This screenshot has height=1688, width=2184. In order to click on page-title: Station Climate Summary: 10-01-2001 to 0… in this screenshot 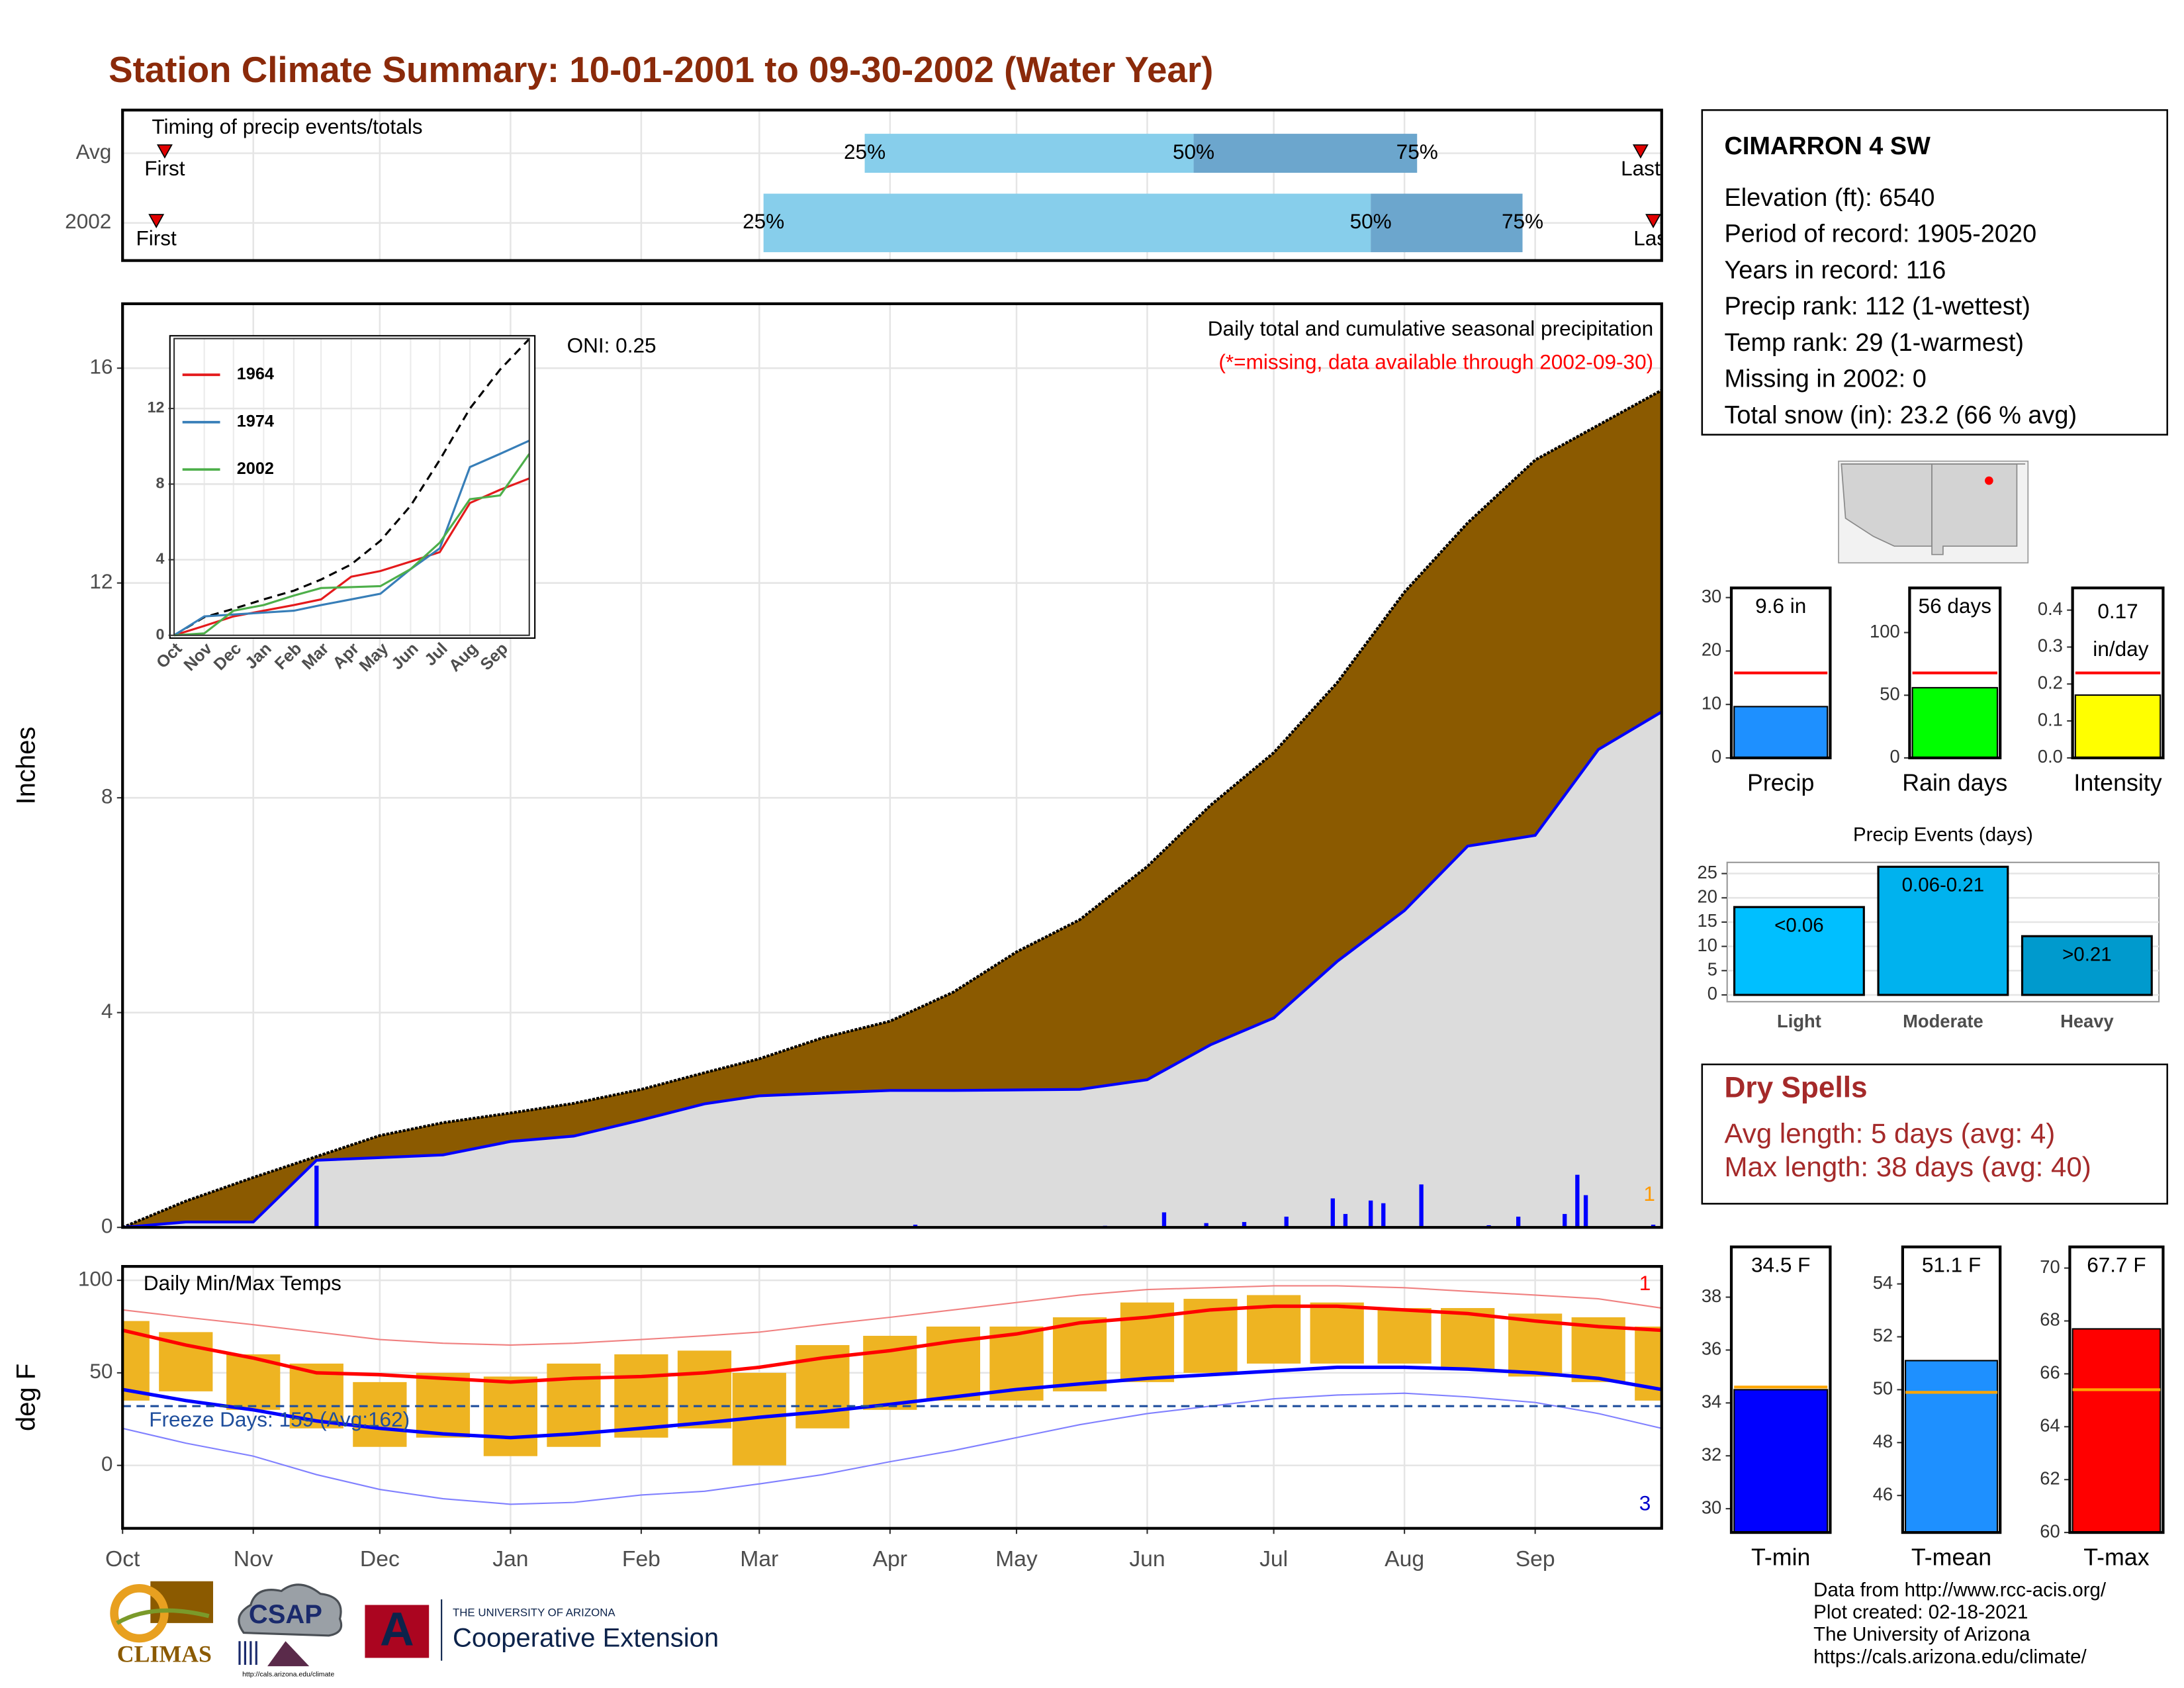, I will do `click(661, 69)`.